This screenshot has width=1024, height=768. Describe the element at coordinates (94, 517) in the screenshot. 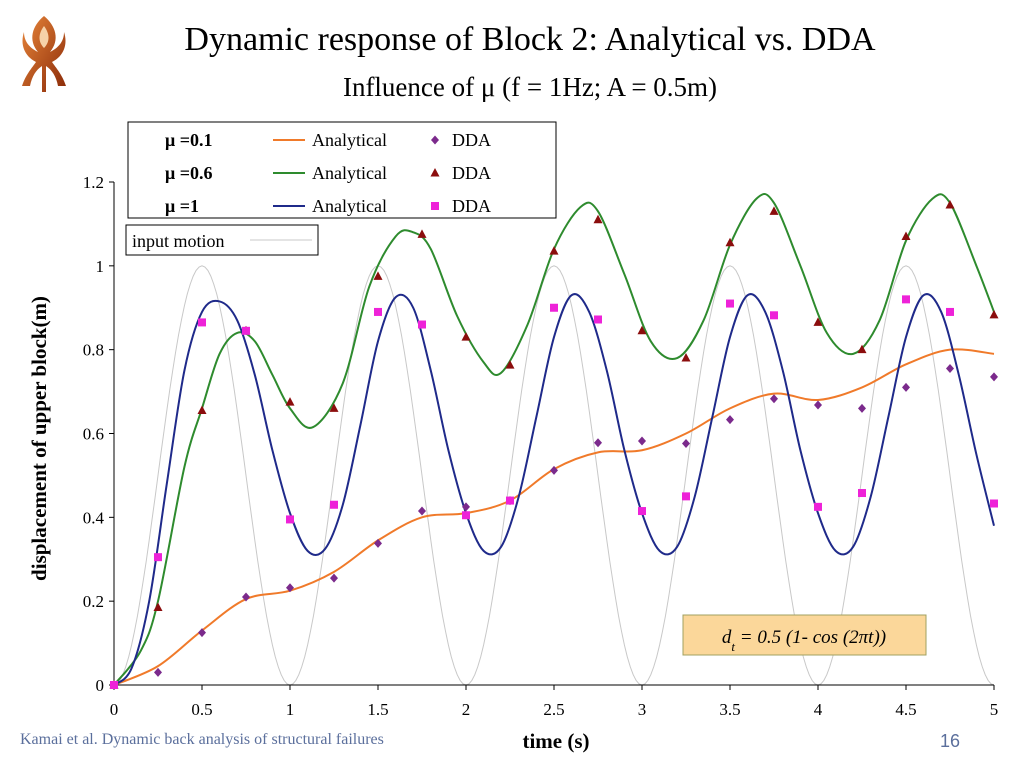

I see `y-tick-label: 0.4` at that location.